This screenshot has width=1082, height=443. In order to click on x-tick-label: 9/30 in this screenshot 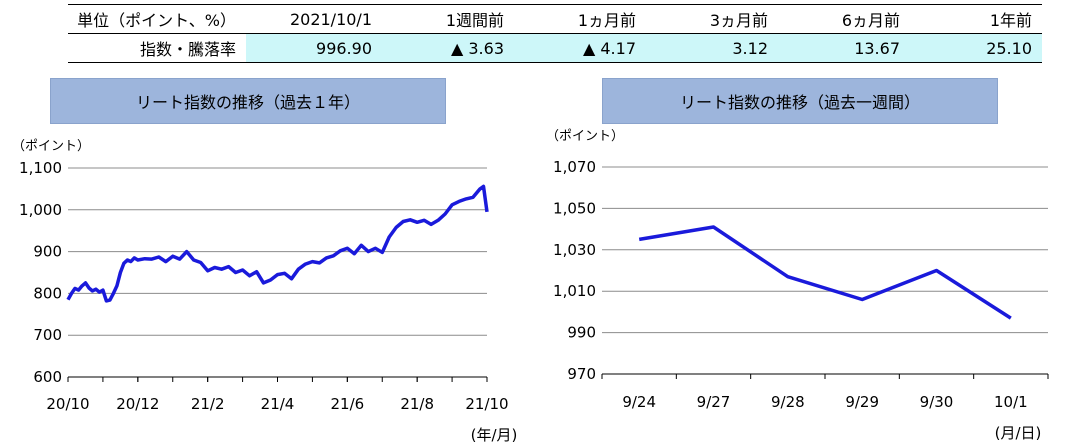, I will do `click(937, 402)`.